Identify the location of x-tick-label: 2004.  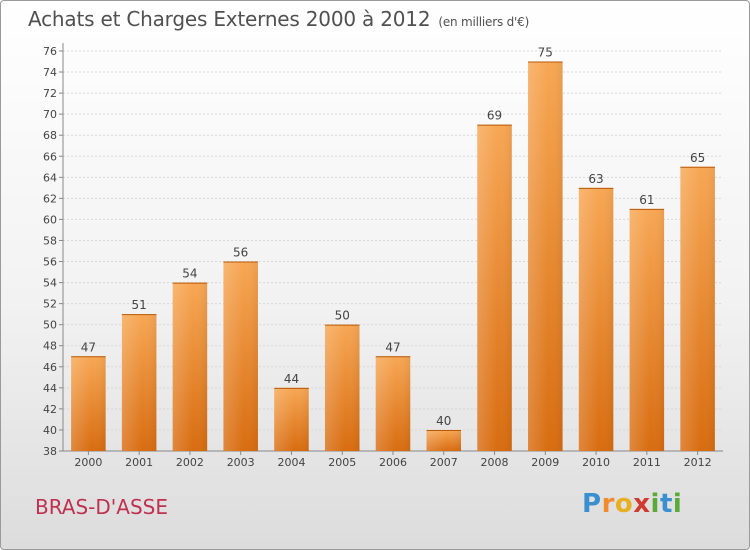
(291, 462).